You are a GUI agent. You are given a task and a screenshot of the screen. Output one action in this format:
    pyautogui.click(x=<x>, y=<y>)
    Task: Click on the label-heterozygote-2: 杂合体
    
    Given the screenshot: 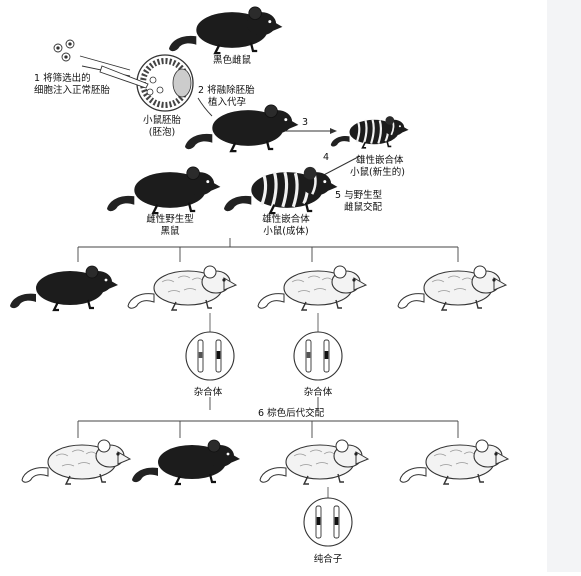 What is the action you would take?
    pyautogui.click(x=318, y=392)
    